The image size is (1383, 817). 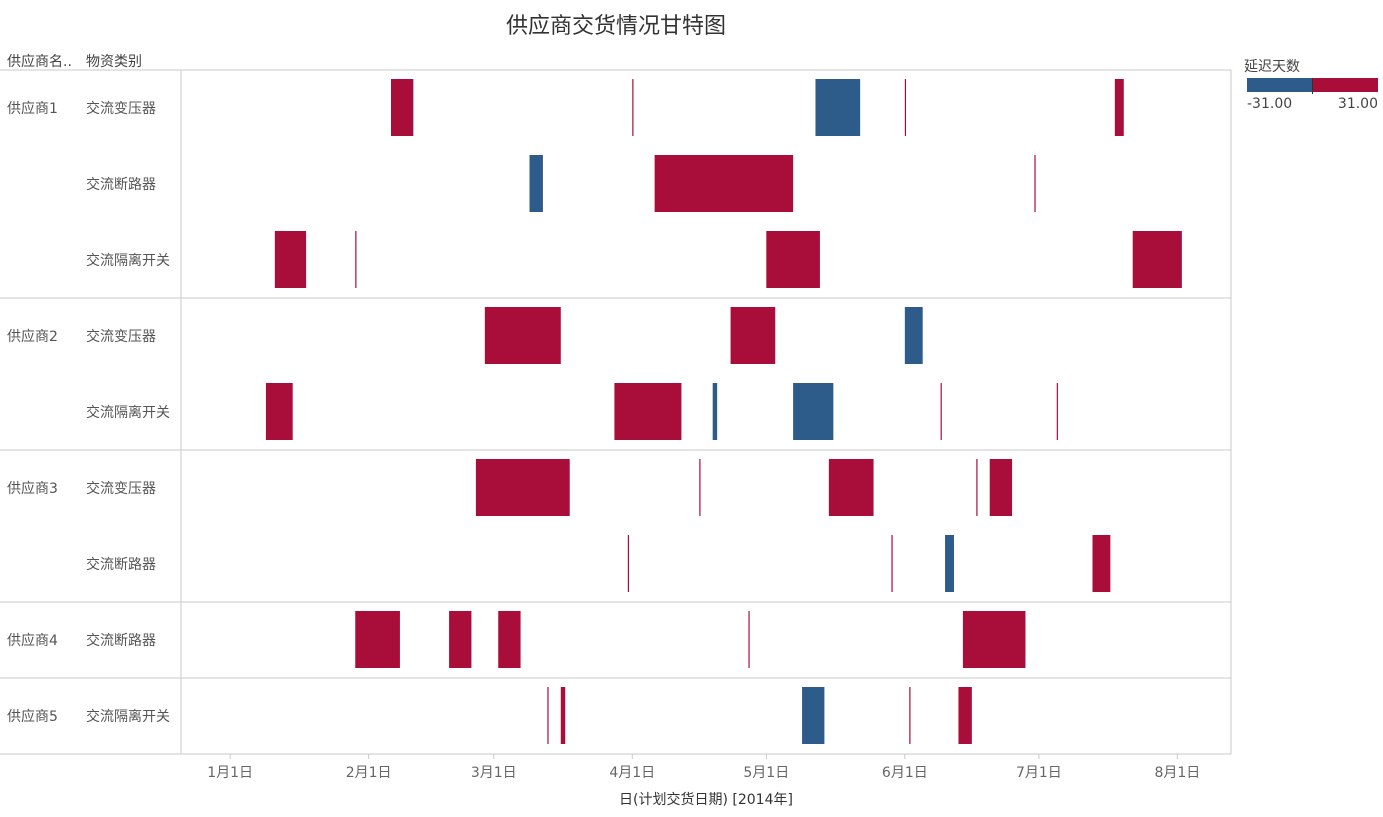 I want to click on x-tick-label: 7月1日, so click(x=1039, y=773).